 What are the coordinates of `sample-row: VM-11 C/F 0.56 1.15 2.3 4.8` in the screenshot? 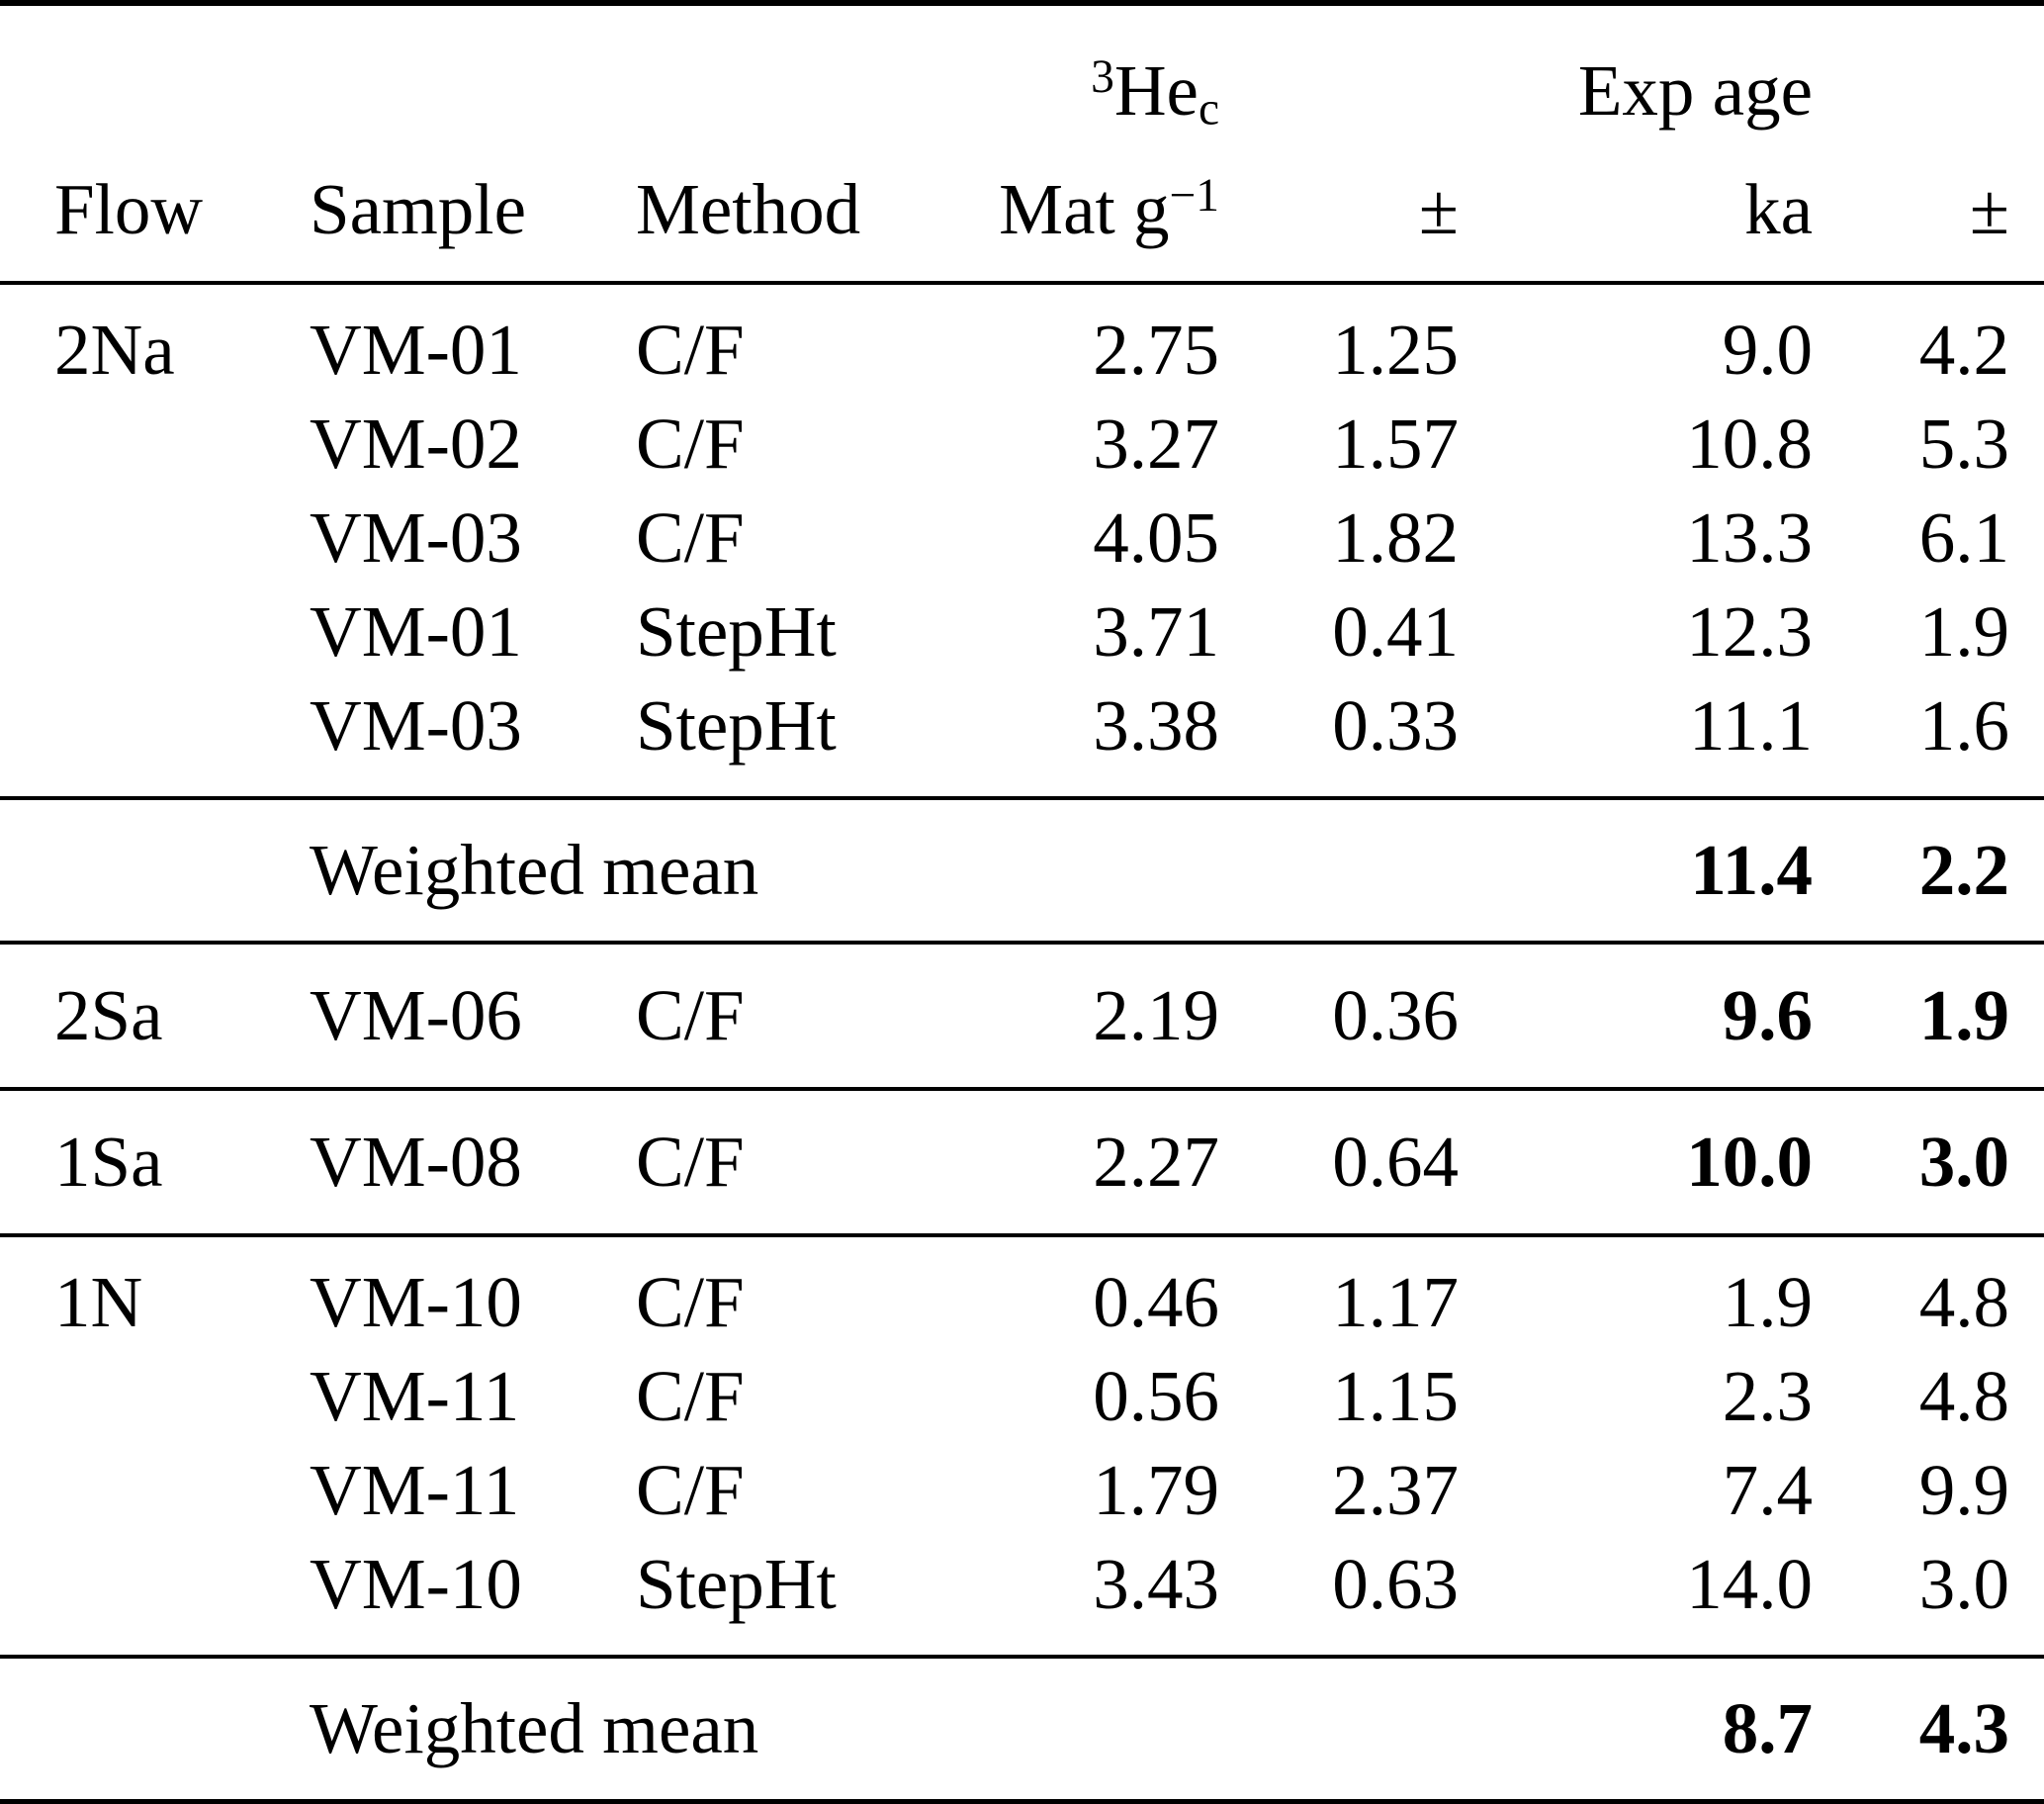 It's located at (1022, 1396).